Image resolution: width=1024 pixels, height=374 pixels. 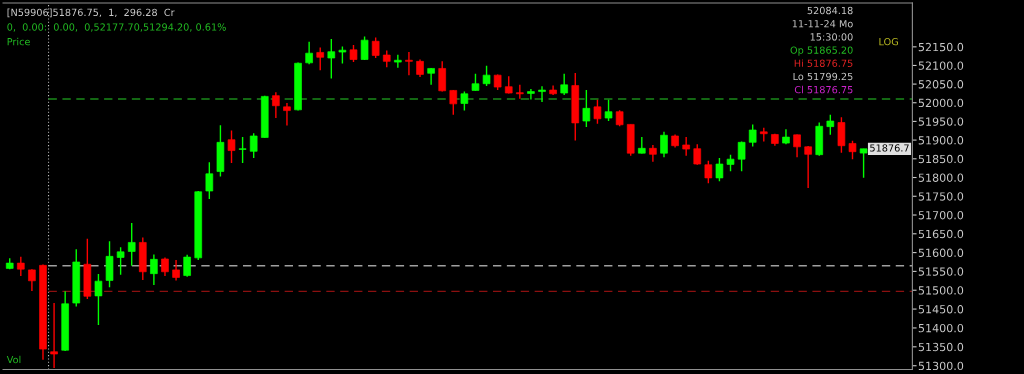 I want to click on y-tick-label: 52150.0, so click(x=941, y=47).